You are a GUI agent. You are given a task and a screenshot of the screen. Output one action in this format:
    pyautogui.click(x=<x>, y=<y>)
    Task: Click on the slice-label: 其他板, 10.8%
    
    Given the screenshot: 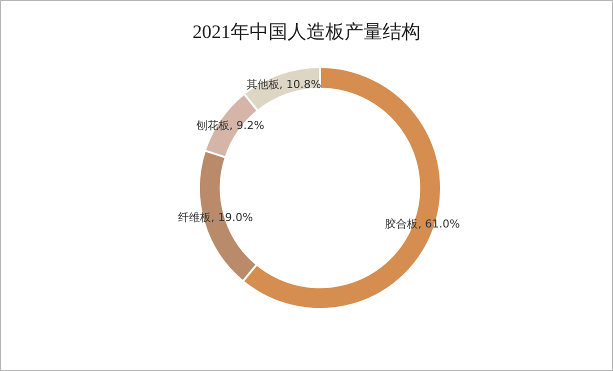 What is the action you would take?
    pyautogui.click(x=284, y=85)
    